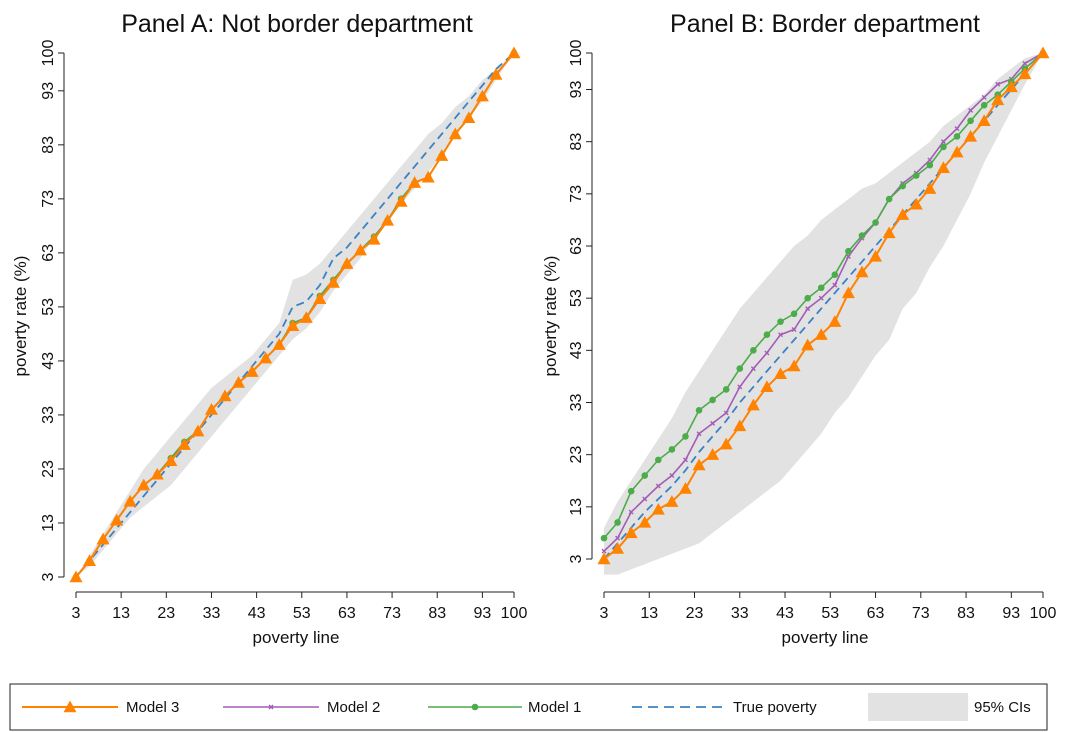 The width and height of the screenshot is (1068, 732). Describe the element at coordinates (212, 613) in the screenshot. I see `panel-a-x-tick-label: 33` at that location.